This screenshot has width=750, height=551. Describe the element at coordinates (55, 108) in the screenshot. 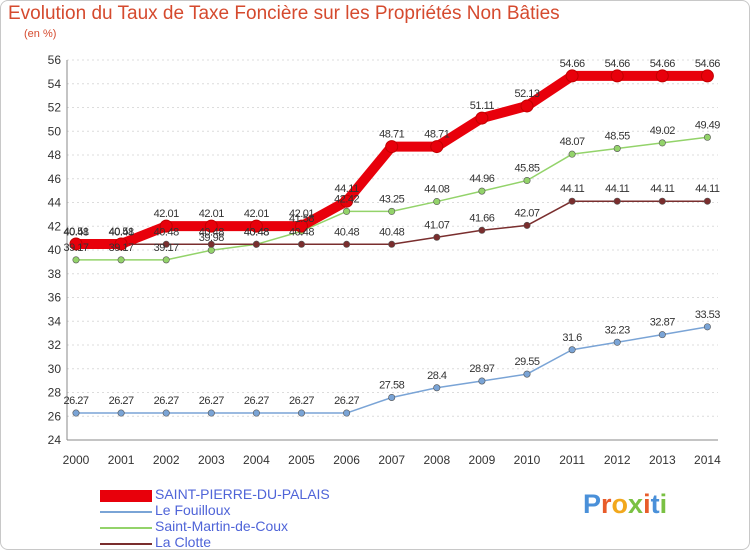

I see `y-tick-label: 52` at that location.